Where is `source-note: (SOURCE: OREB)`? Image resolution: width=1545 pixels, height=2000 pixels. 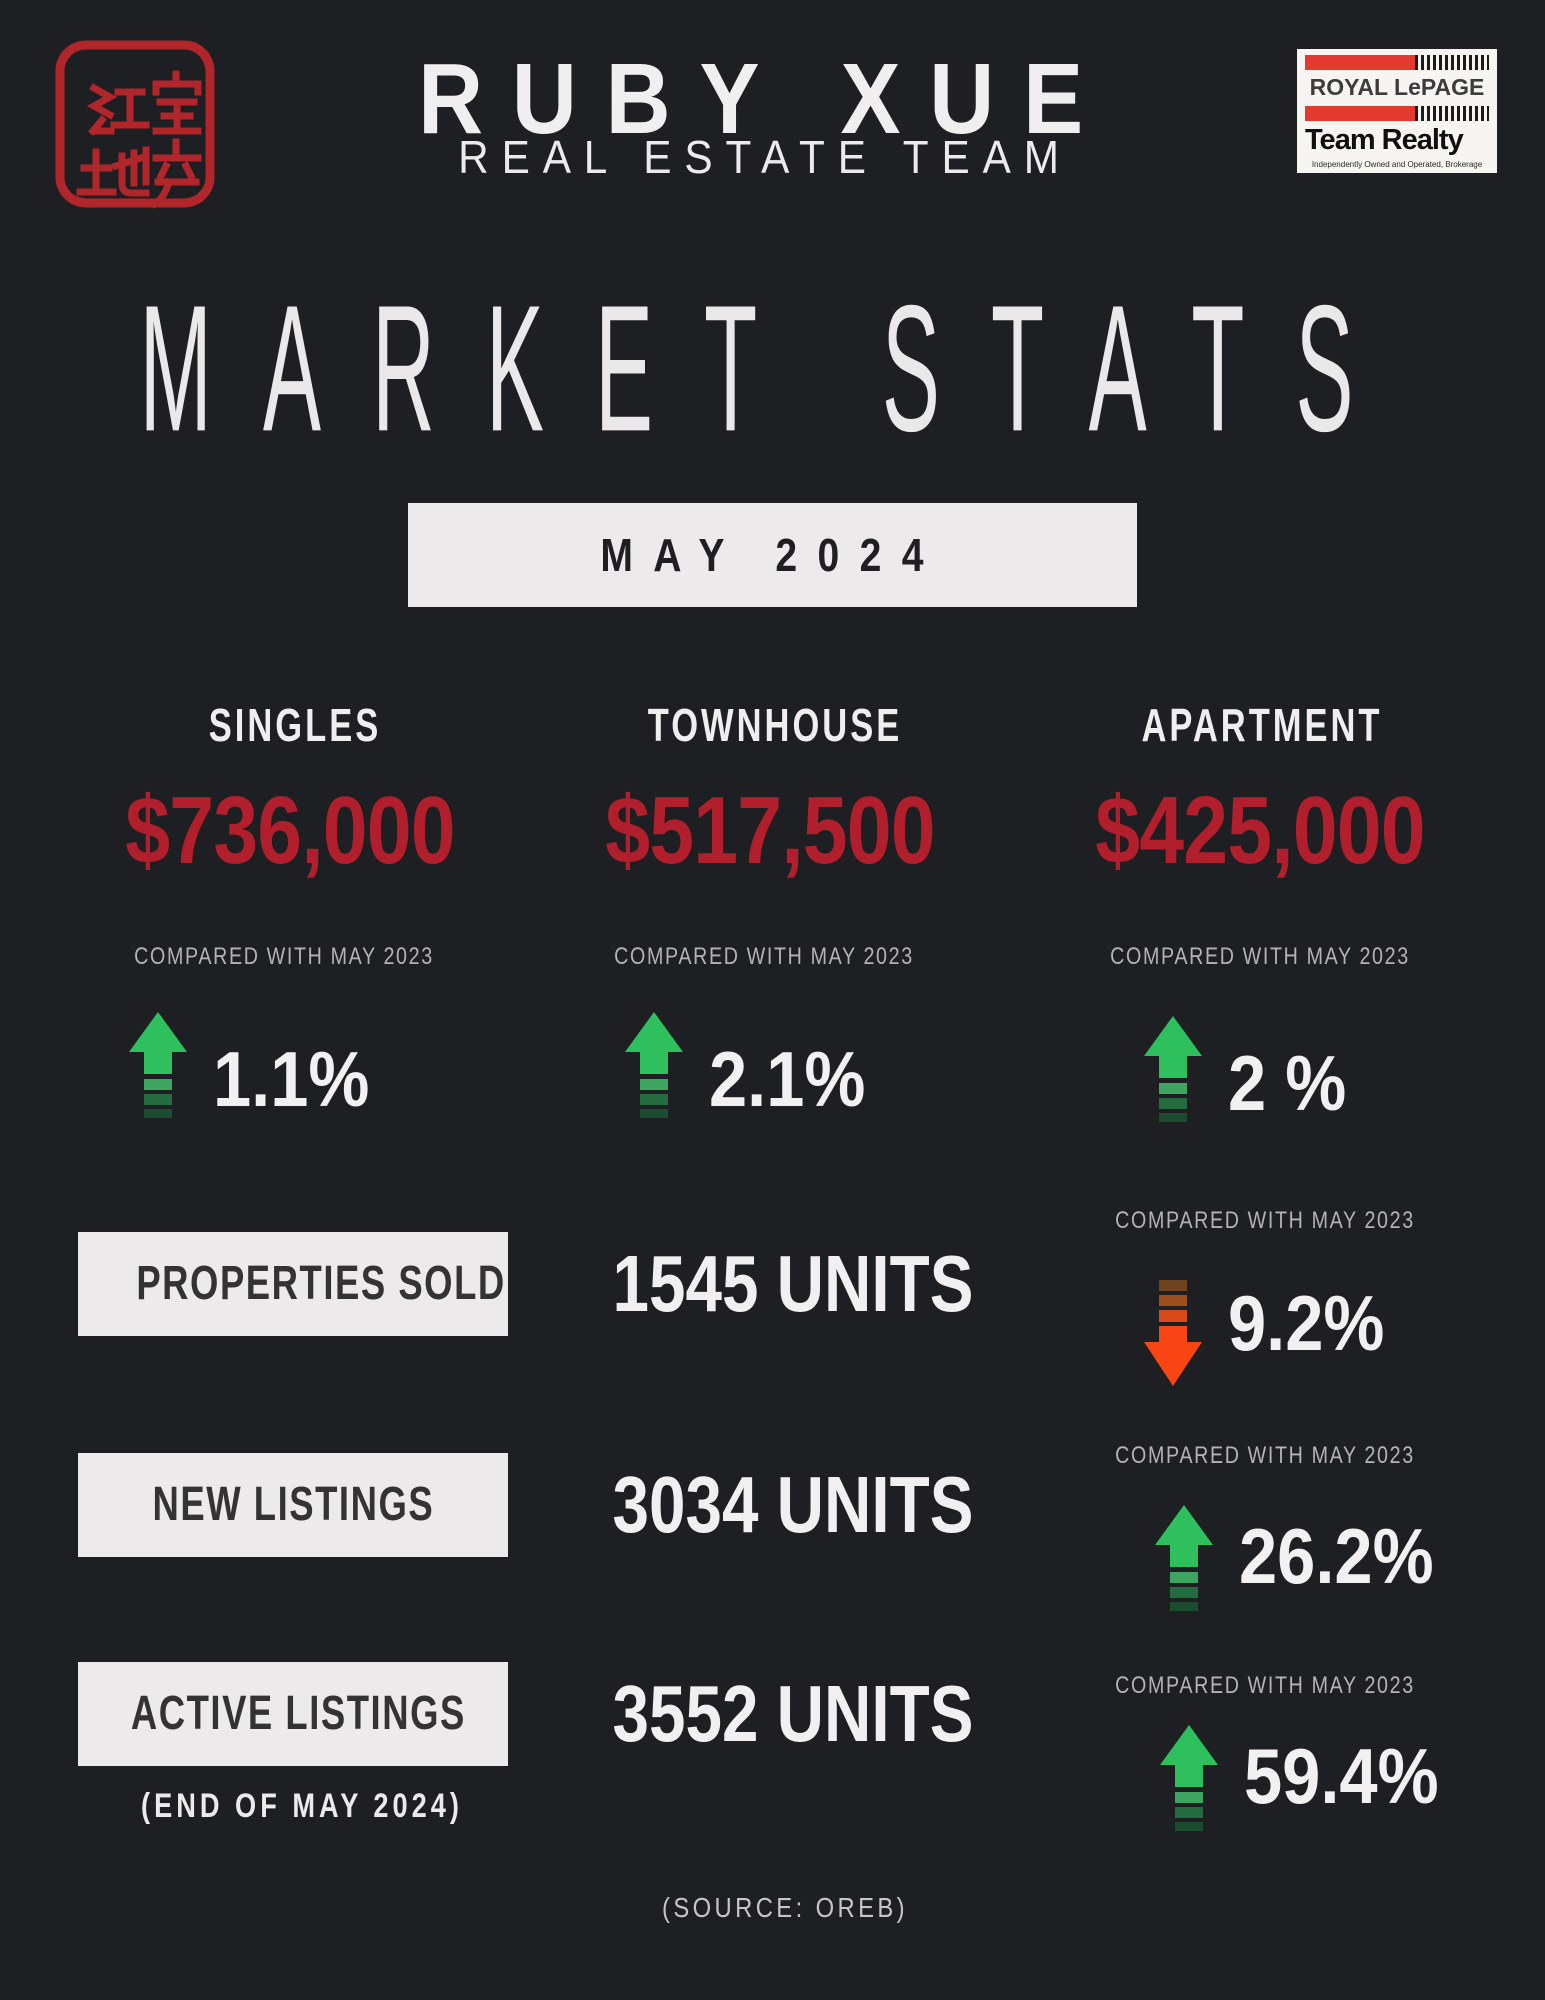
source-note: (SOURCE: OREB) is located at coordinates (785, 1907).